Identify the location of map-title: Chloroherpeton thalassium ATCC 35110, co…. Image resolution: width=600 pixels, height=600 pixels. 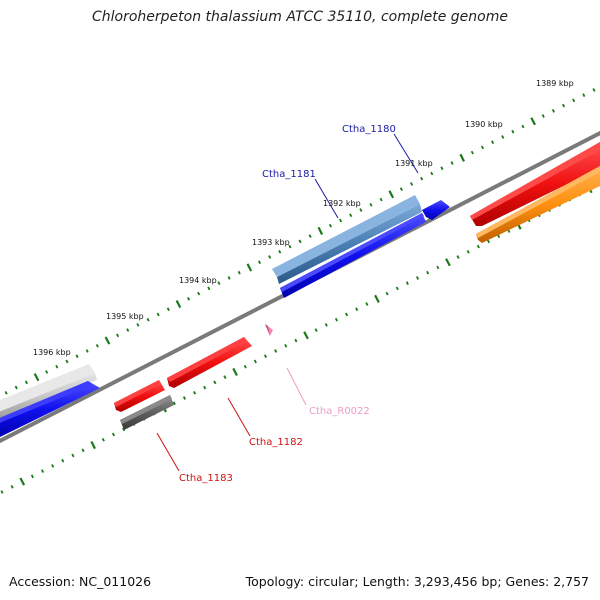
(300, 17).